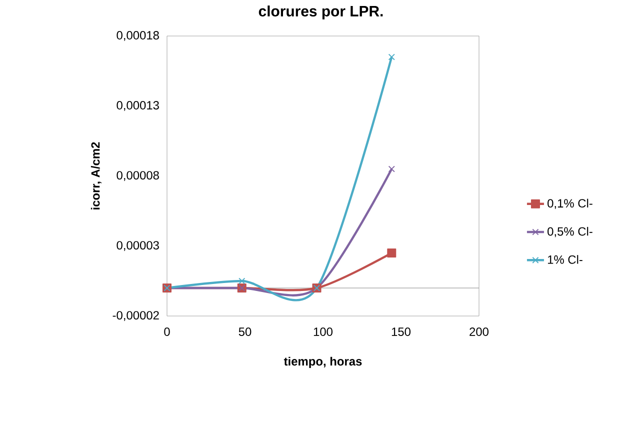  I want to click on y-tick-label: -0,00002, so click(135, 316).